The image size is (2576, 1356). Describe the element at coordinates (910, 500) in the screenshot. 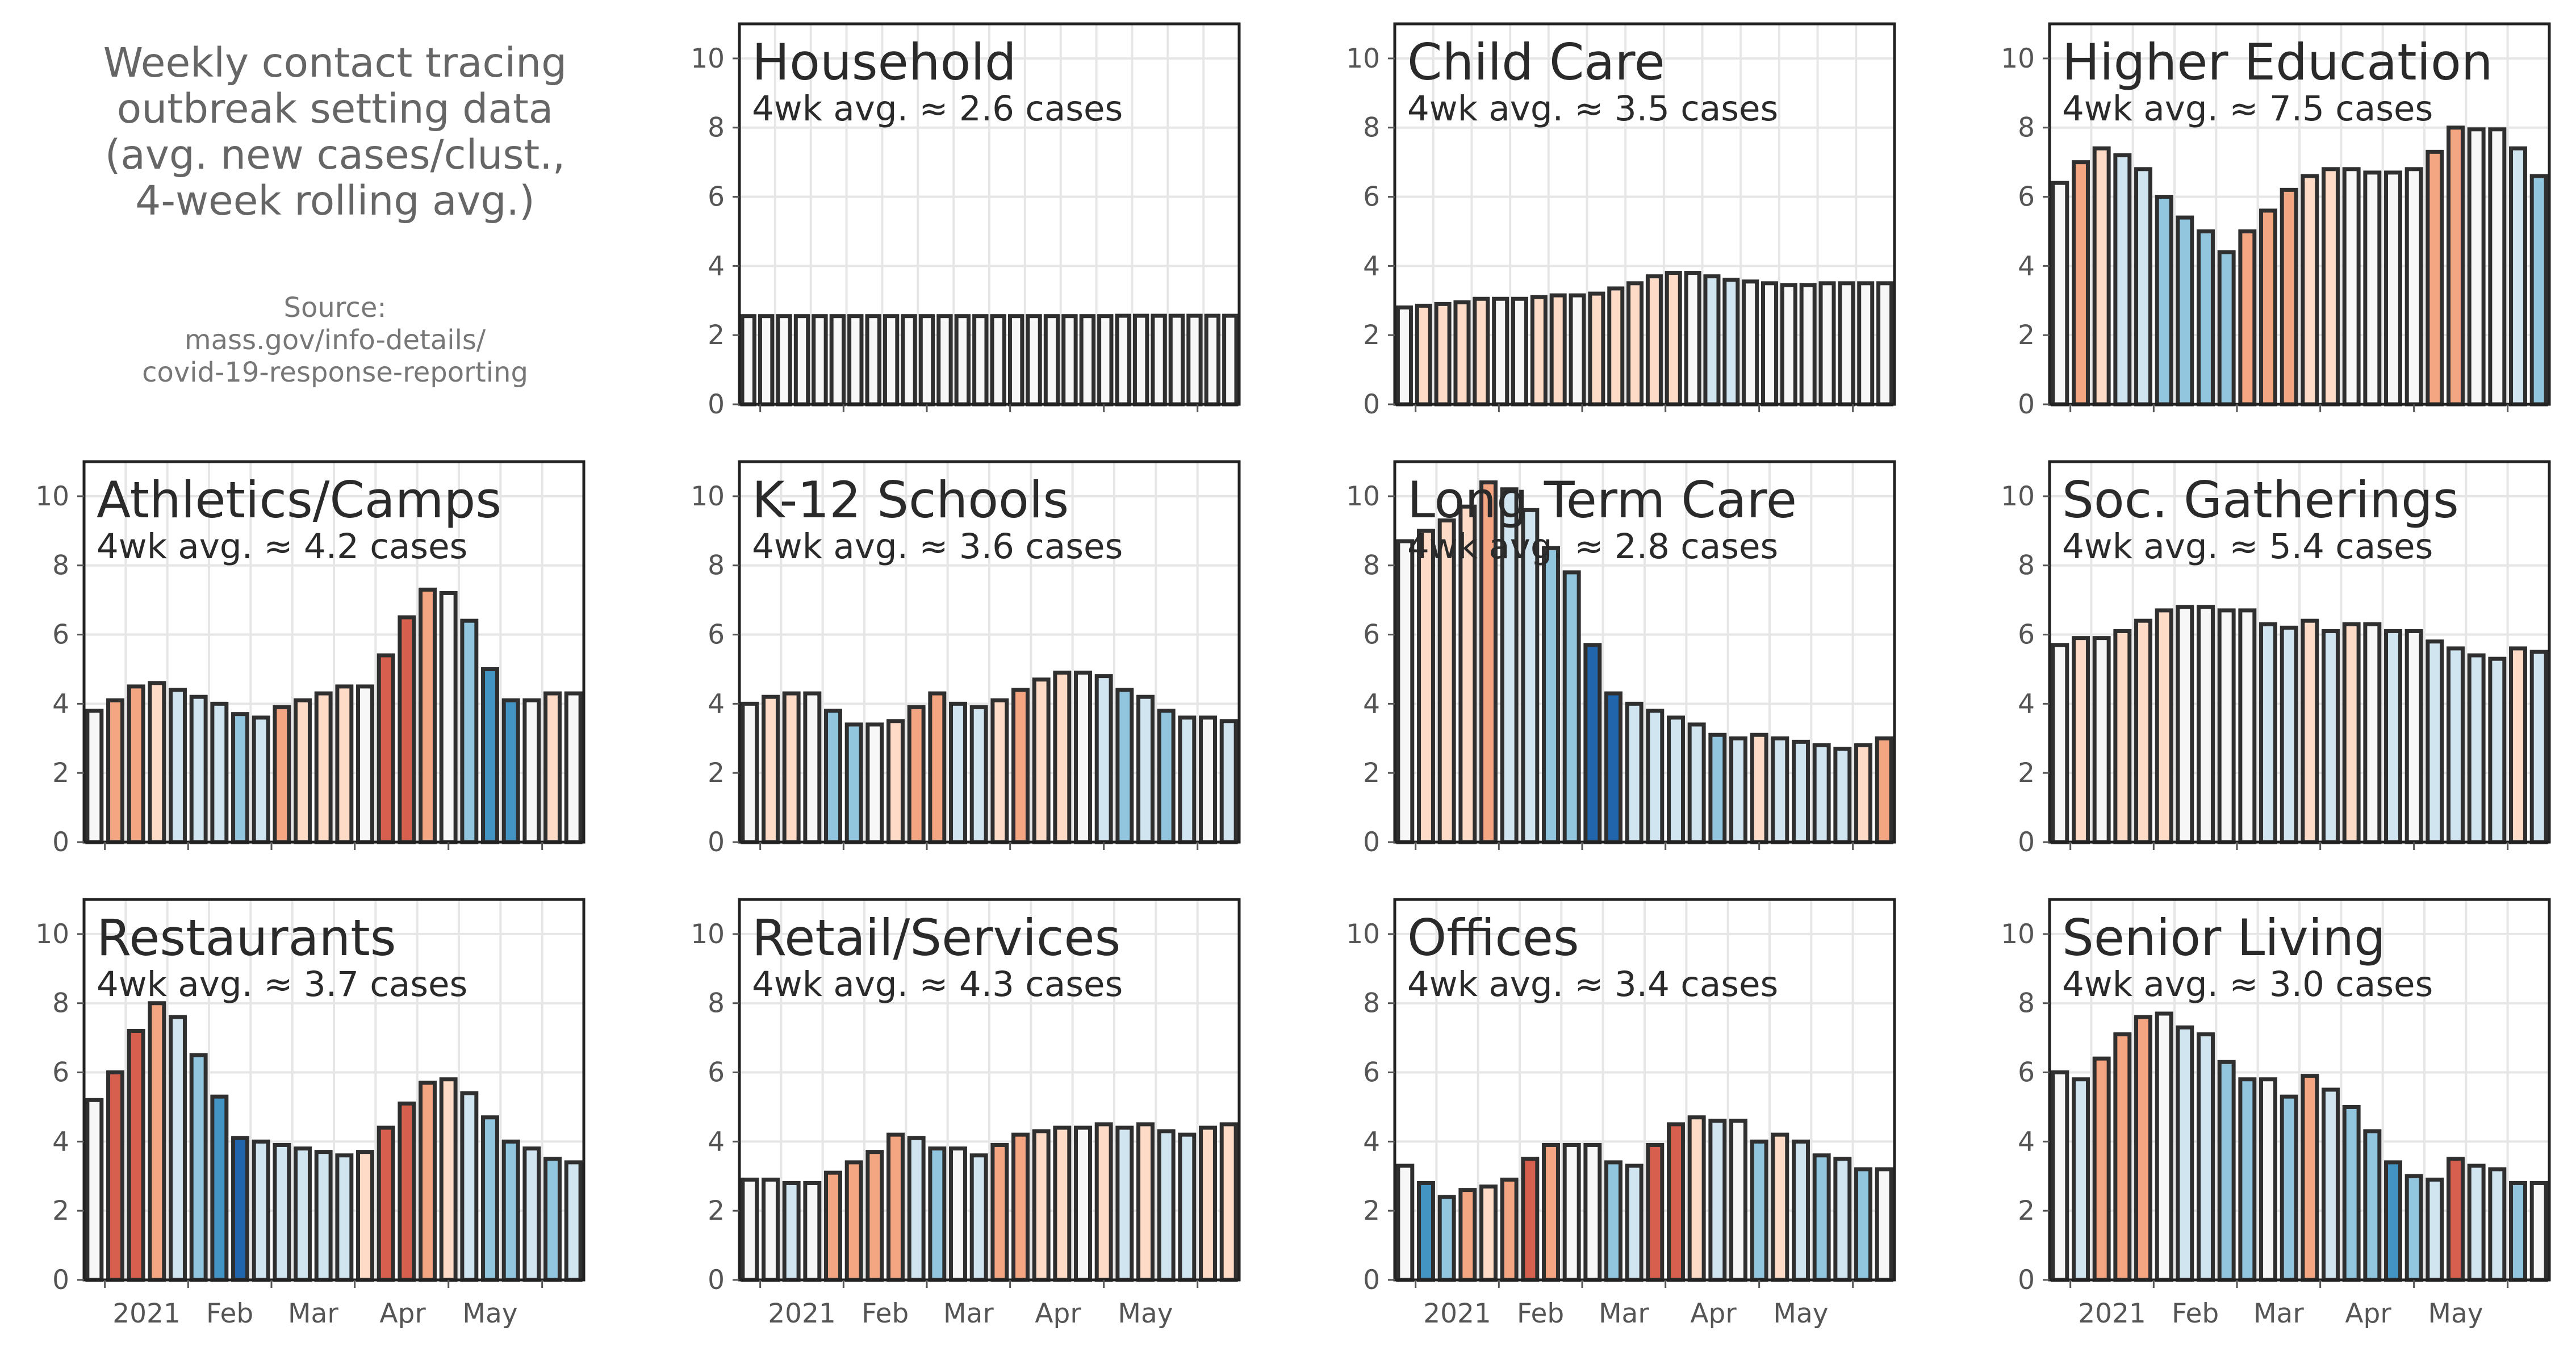

I see `panel-title: K-12 Schools` at that location.